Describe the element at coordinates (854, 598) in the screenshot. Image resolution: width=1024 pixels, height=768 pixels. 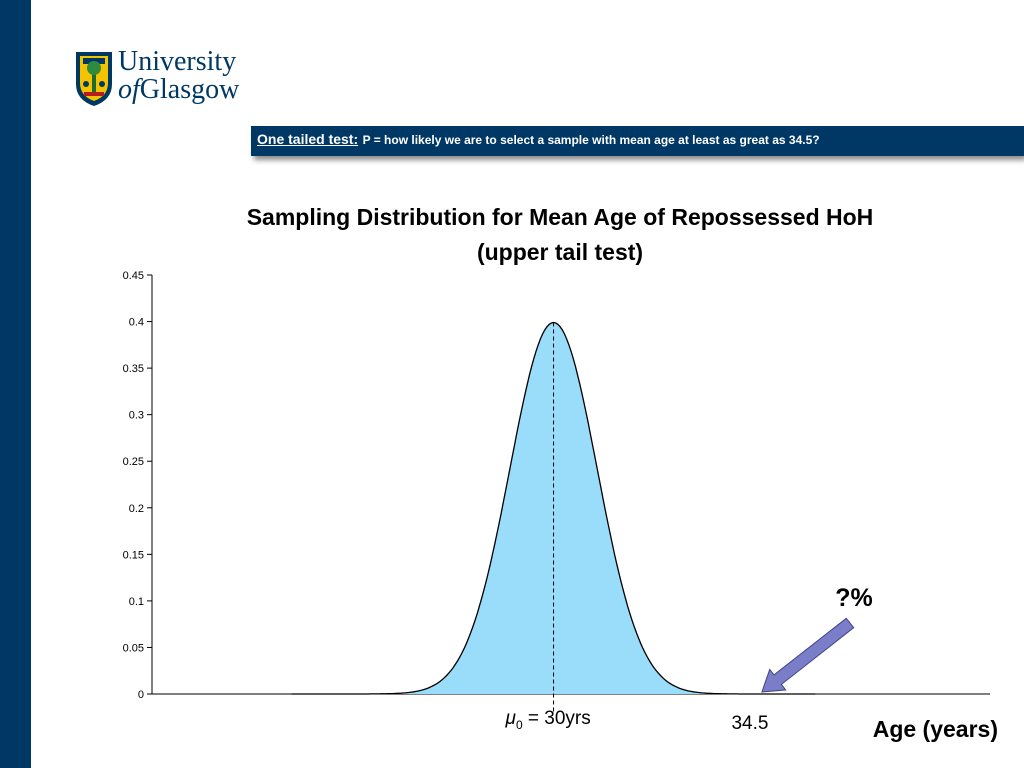
I see `tail-percent-annotation: ?%` at that location.